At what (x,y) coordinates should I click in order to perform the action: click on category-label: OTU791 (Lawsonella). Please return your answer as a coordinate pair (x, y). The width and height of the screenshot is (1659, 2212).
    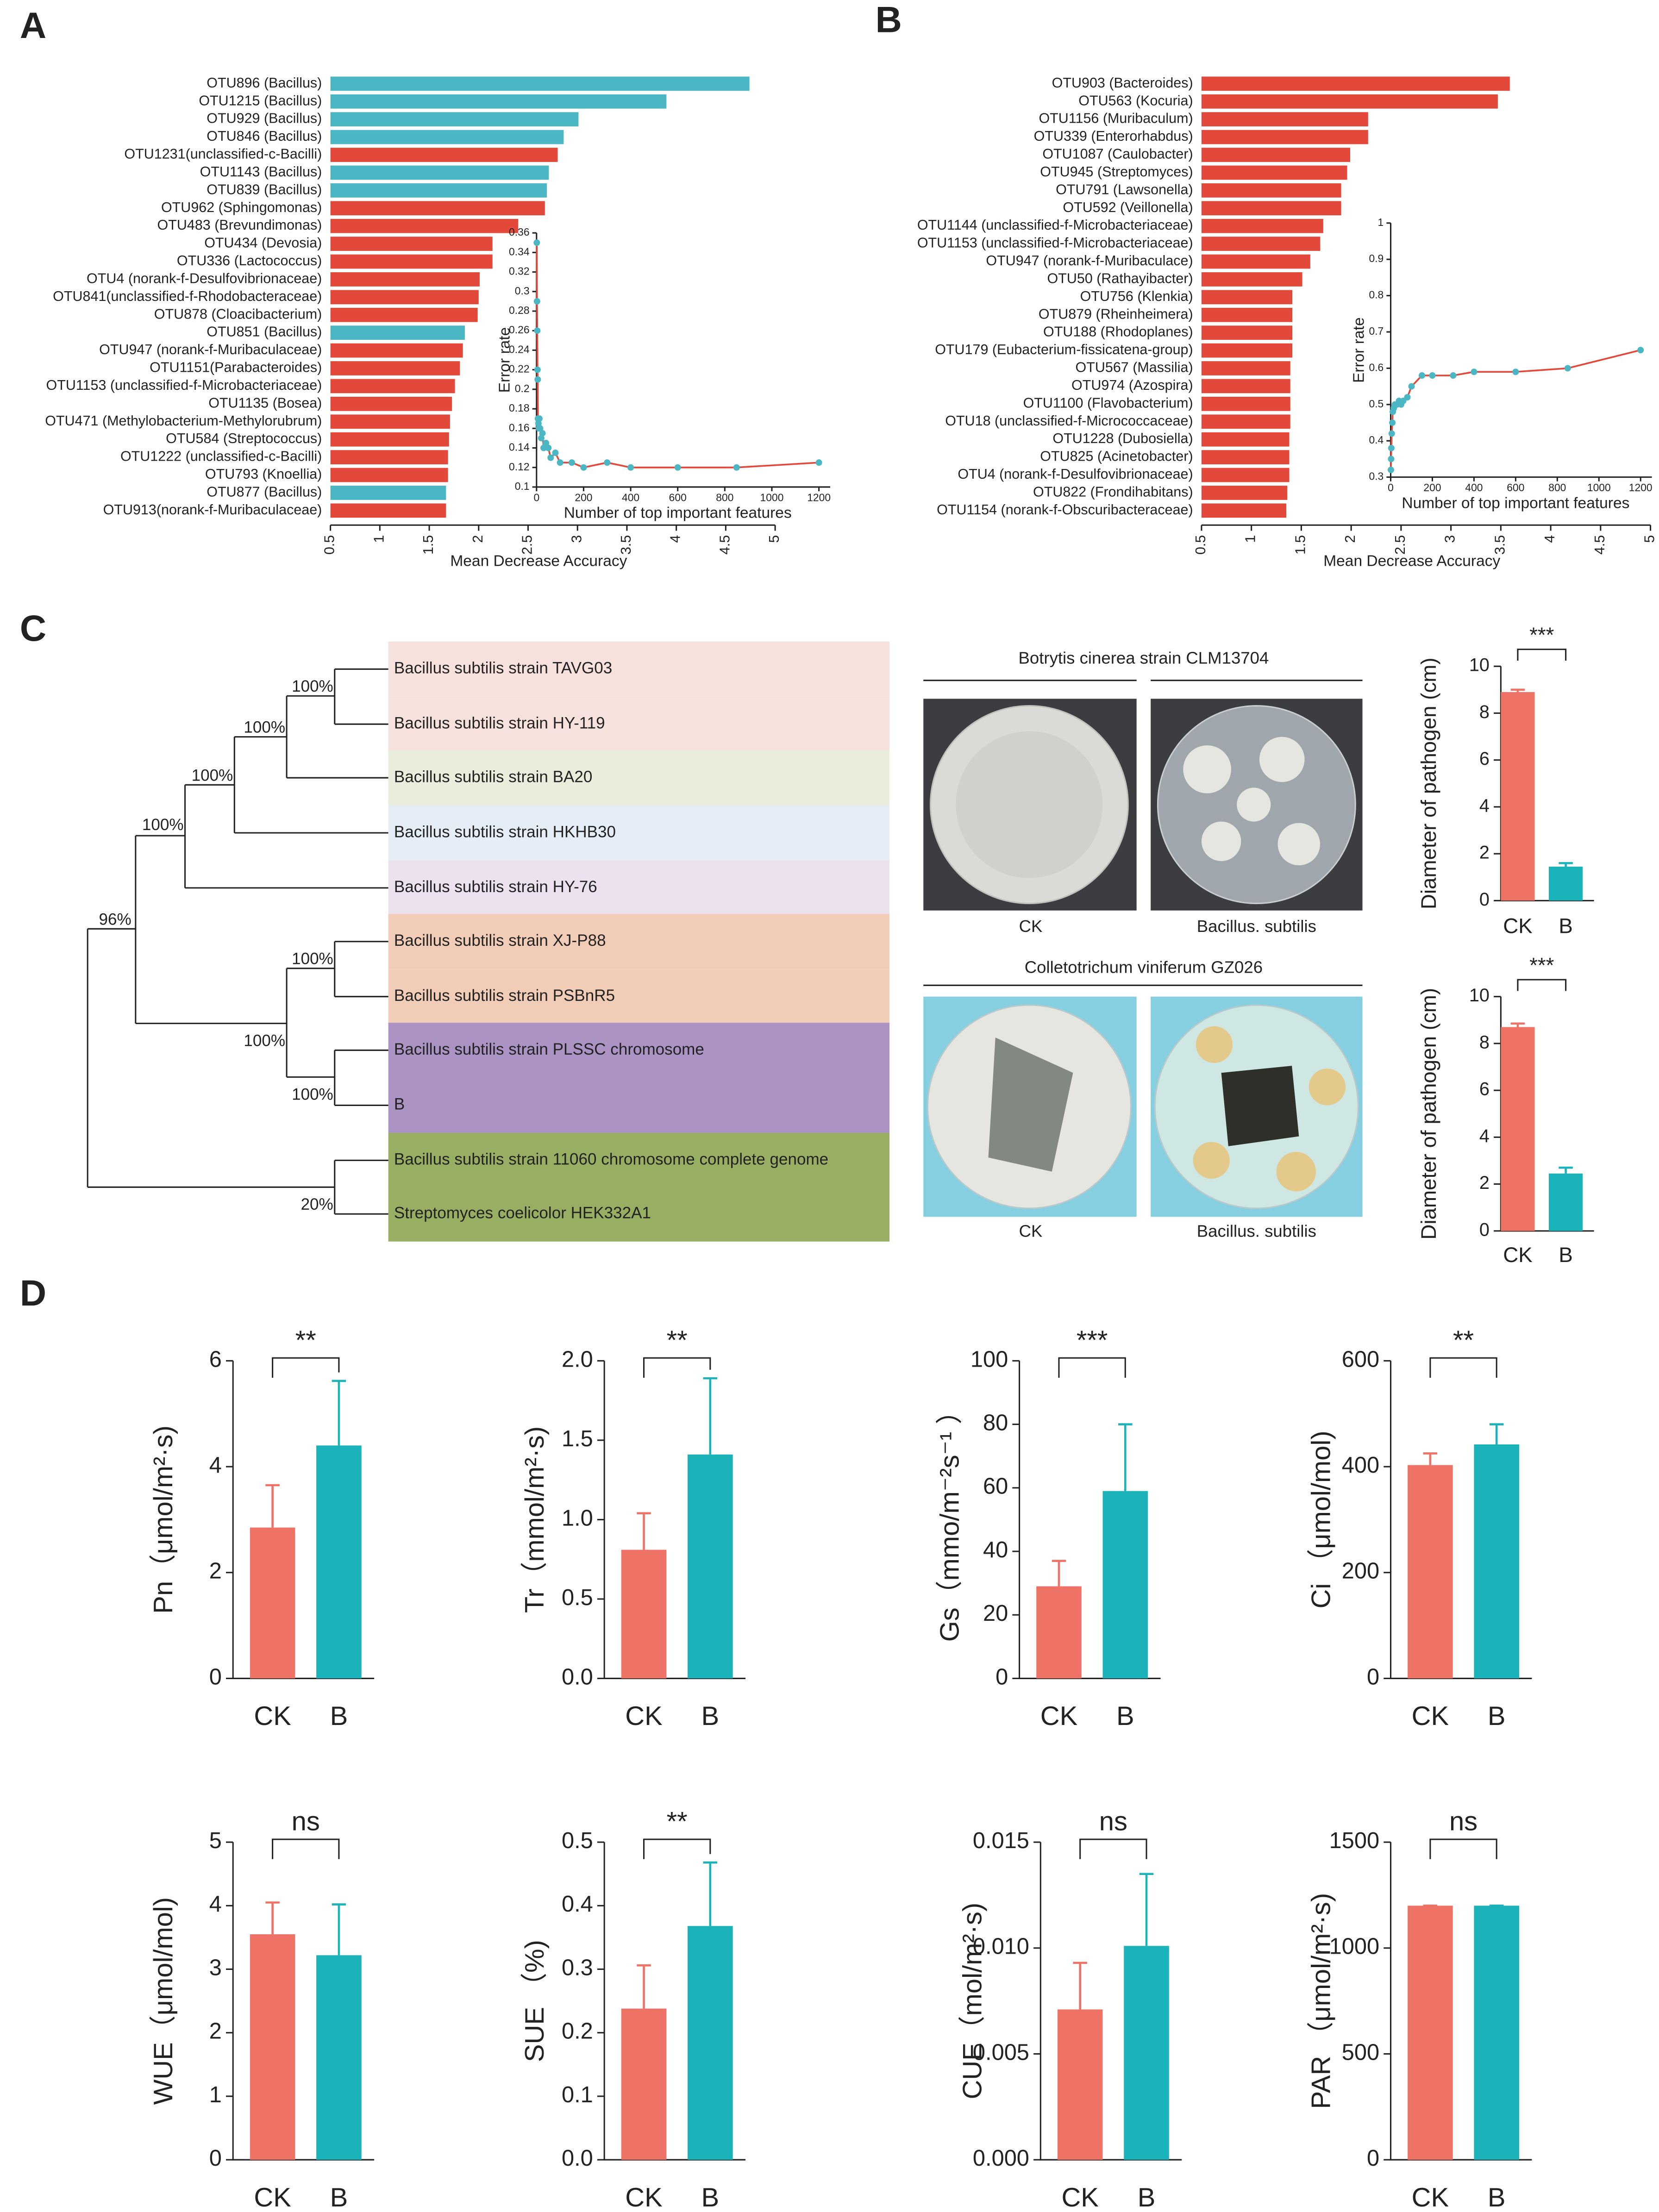
    Looking at the image, I should click on (1124, 189).